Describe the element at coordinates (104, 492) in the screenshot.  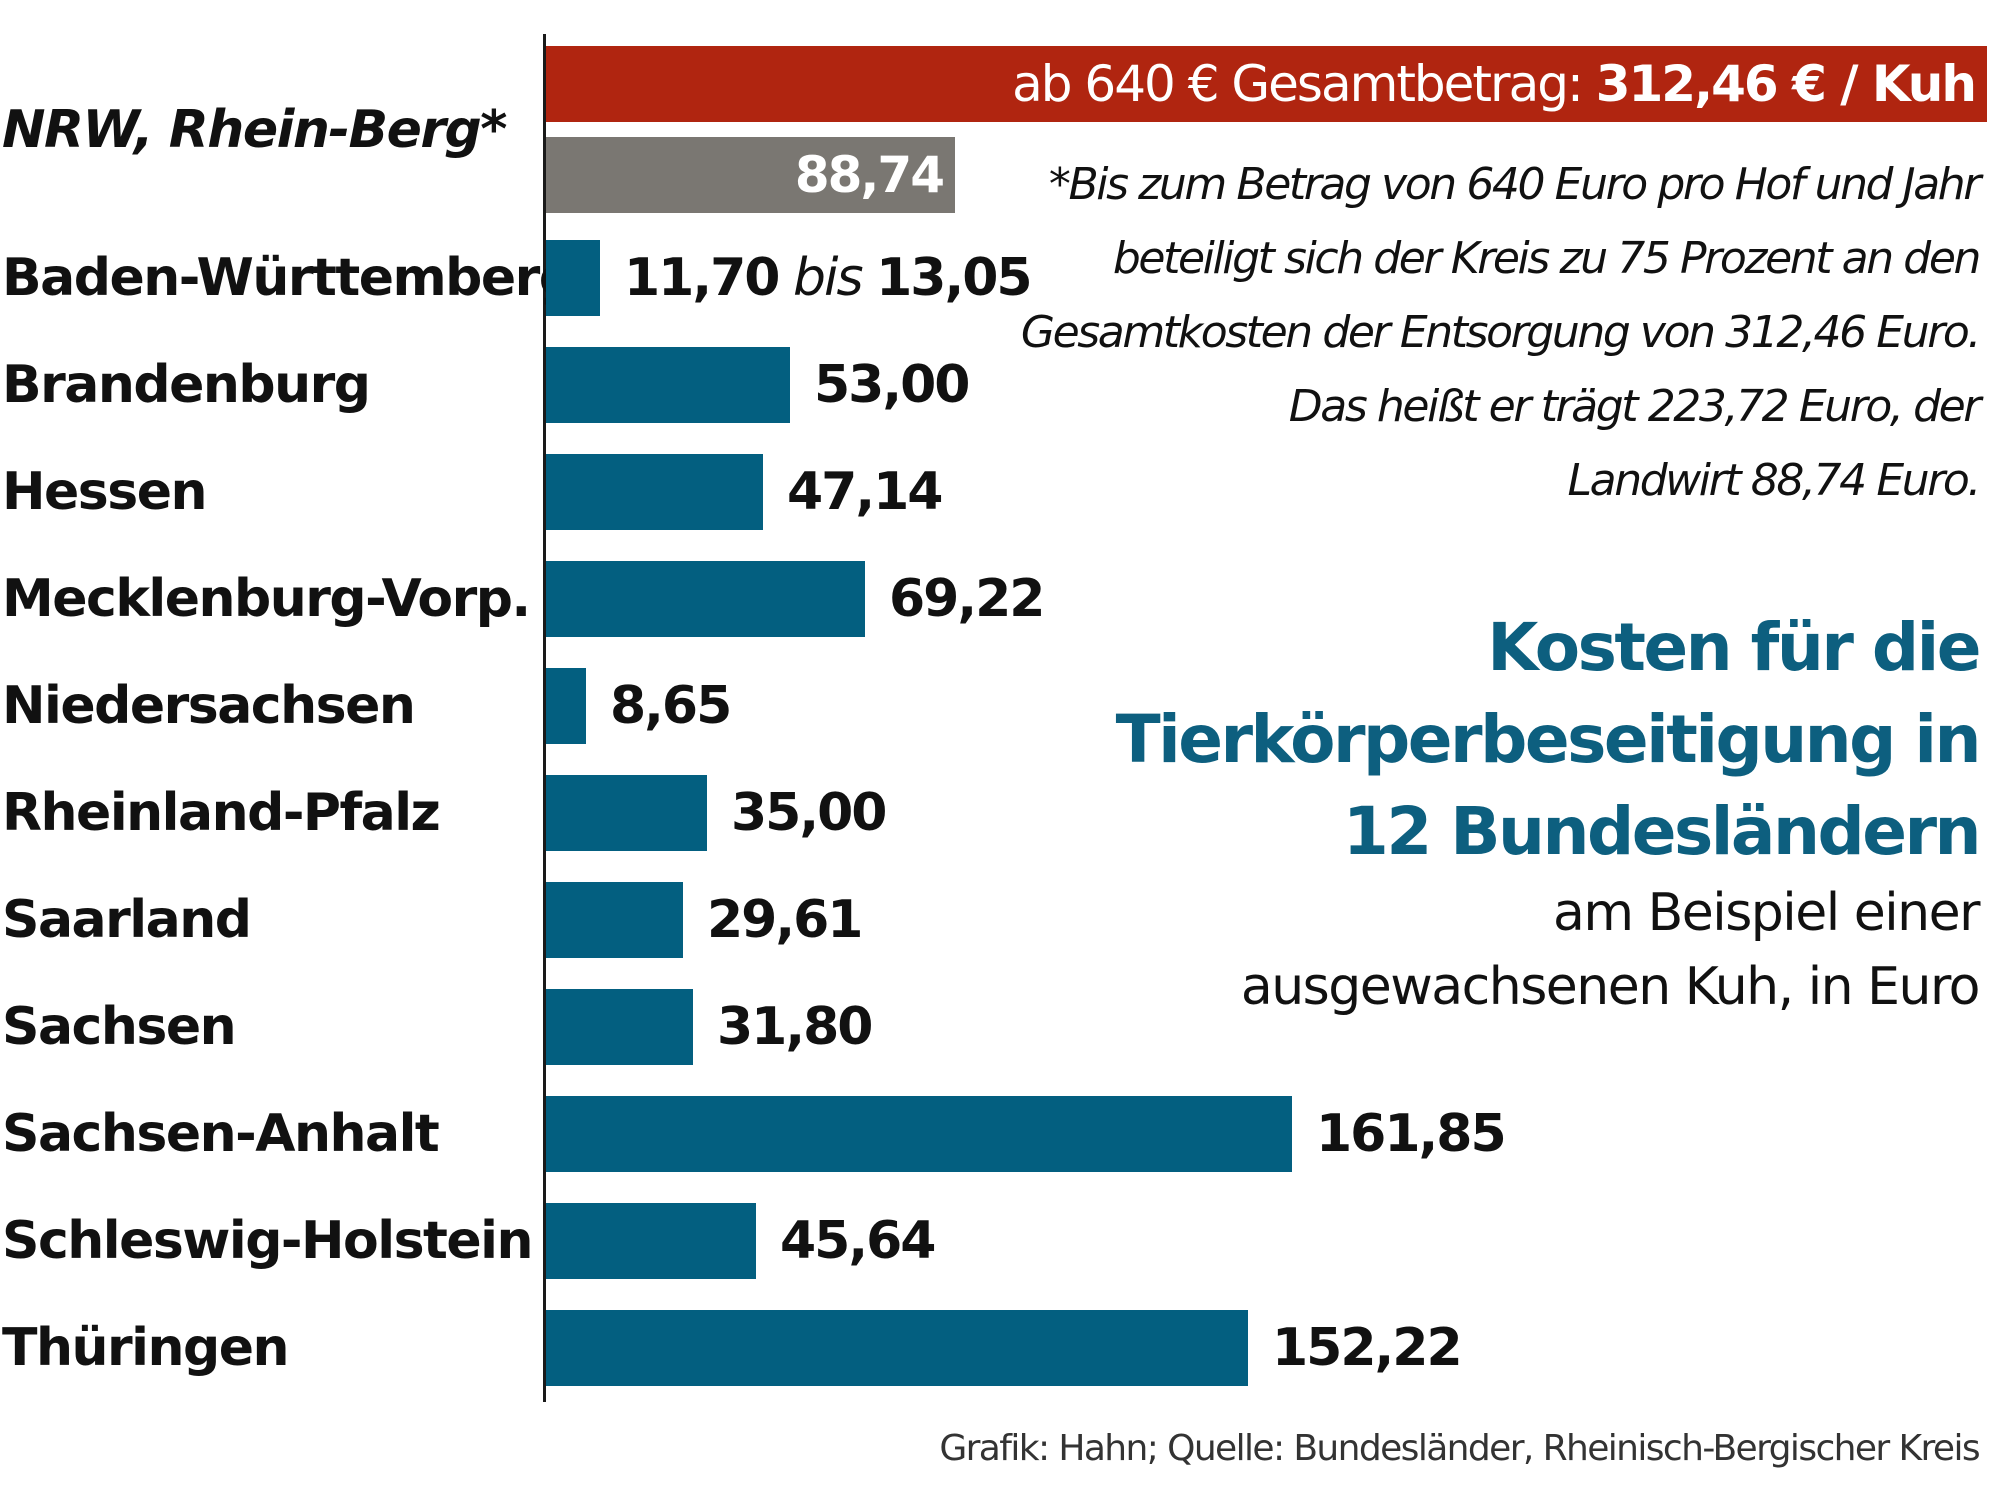
I see `category-label: Hessen` at that location.